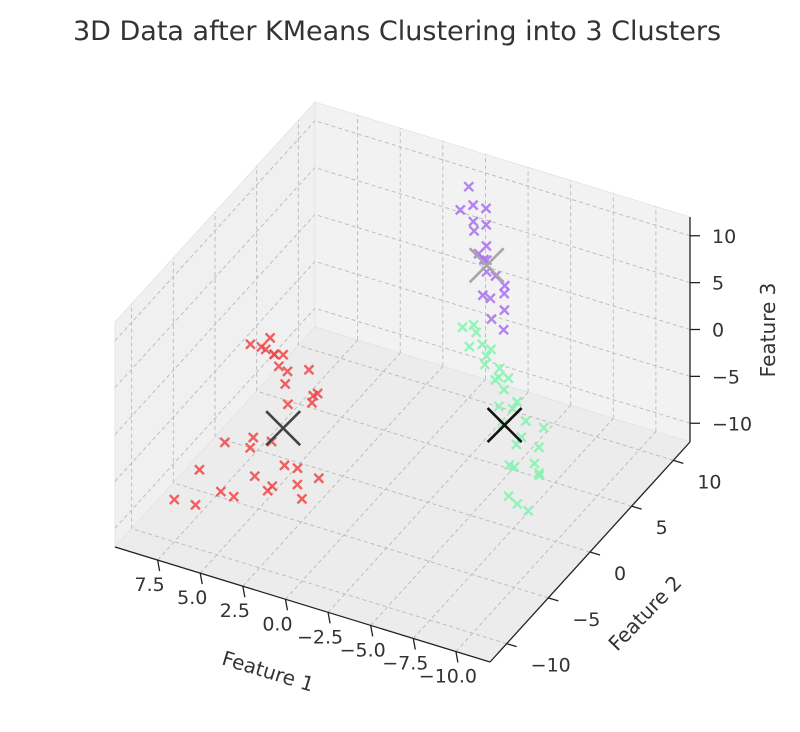 This screenshot has width=800, height=732. I want to click on x-tick-label: −7.5, so click(405, 663).